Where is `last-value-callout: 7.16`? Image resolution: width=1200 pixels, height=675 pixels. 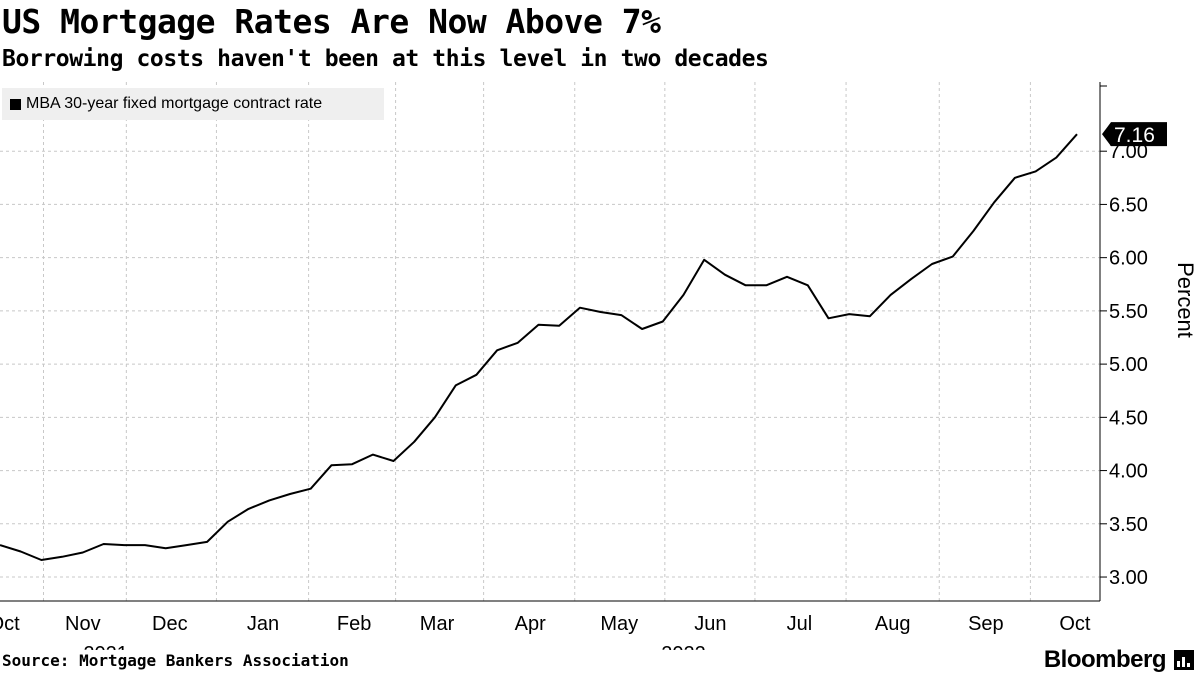
last-value-callout: 7.16 is located at coordinates (1134, 134).